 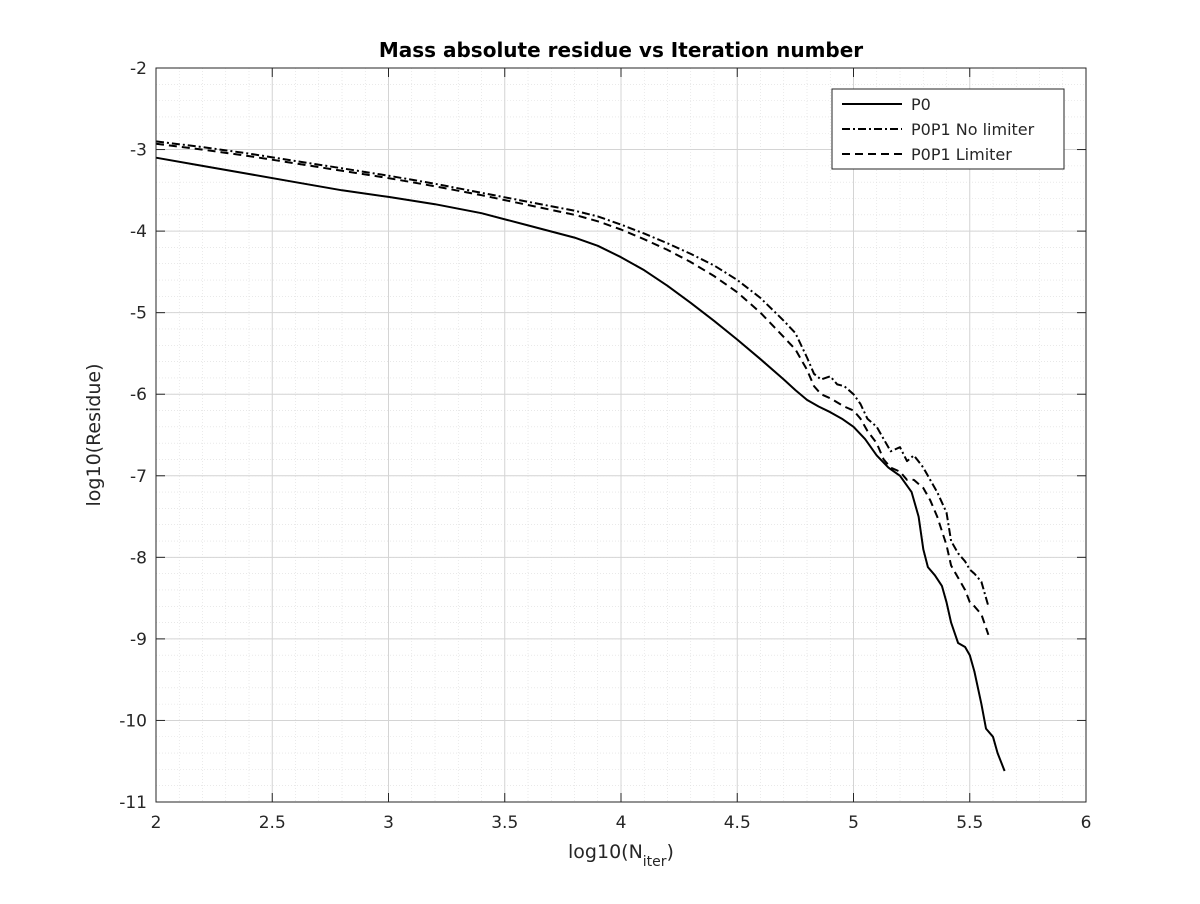 I want to click on x-tick-label: 4.5, so click(x=737, y=823).